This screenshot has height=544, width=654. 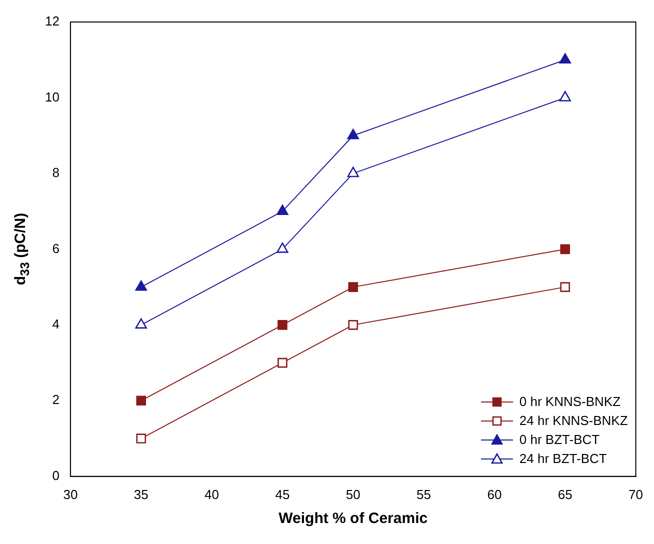 What do you see at coordinates (565, 494) in the screenshot?
I see `x-tick-label: 65` at bounding box center [565, 494].